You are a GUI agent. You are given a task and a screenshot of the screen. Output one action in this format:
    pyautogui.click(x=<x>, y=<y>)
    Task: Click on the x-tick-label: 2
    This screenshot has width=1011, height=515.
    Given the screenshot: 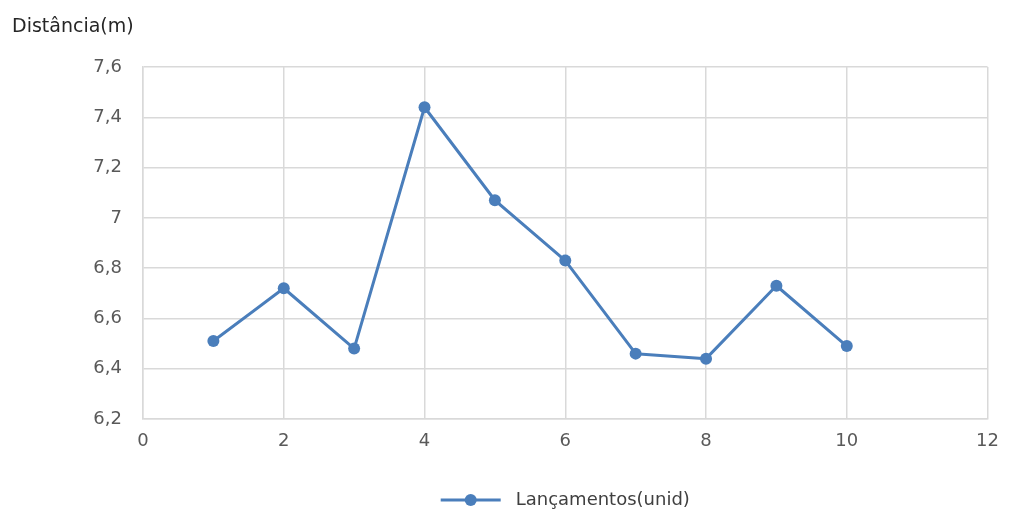 What is the action you would take?
    pyautogui.click(x=284, y=440)
    